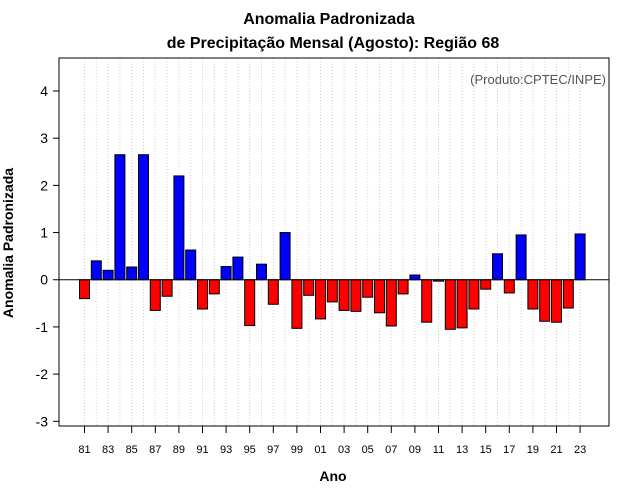 This screenshot has width=640, height=500. I want to click on x-tick-label: 03, so click(344, 450).